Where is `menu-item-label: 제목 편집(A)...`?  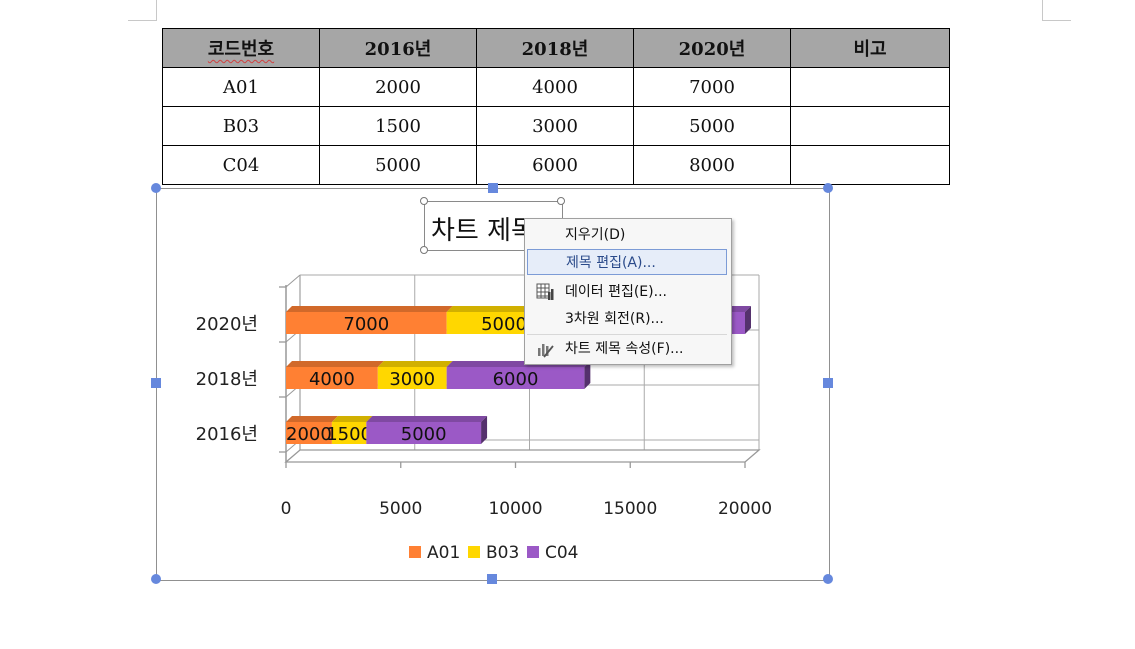
menu-item-label: 제목 편집(A)... is located at coordinates (611, 263).